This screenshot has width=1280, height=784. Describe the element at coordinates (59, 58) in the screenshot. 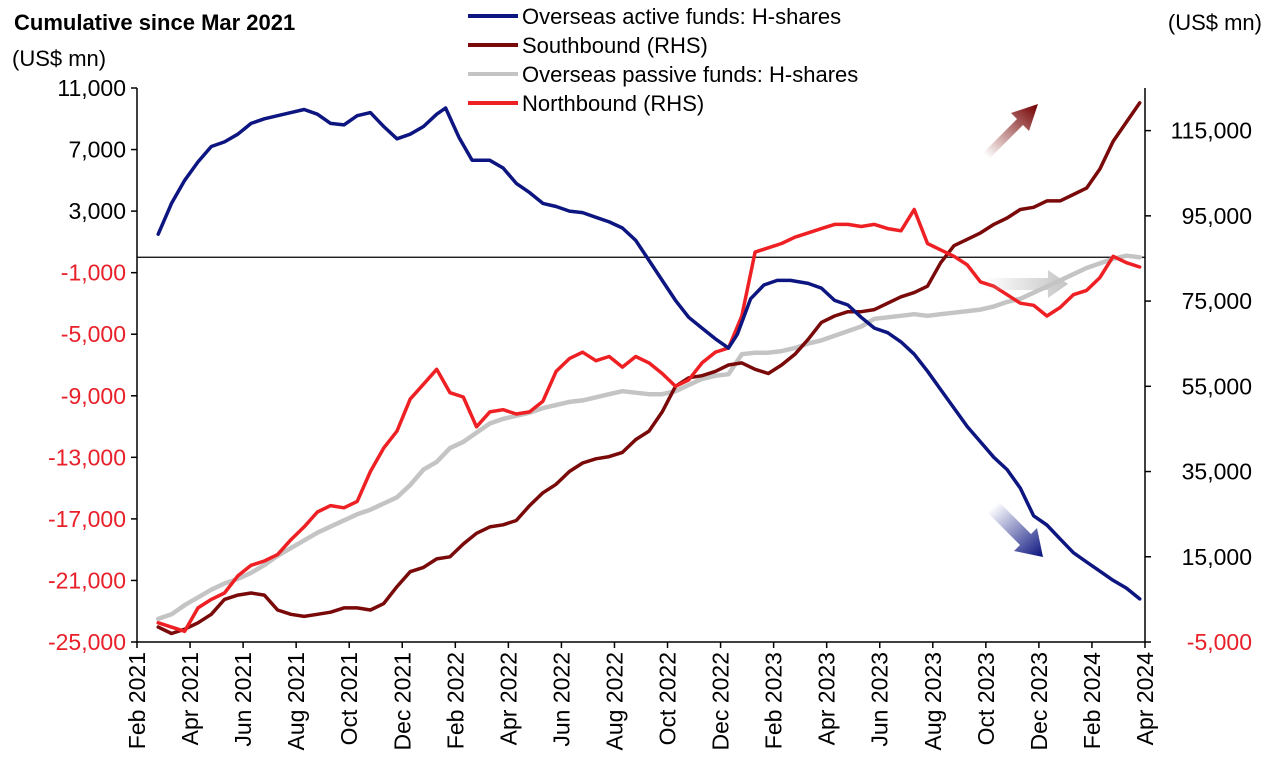

I see `left-axis-unit: (US$ mn)` at that location.